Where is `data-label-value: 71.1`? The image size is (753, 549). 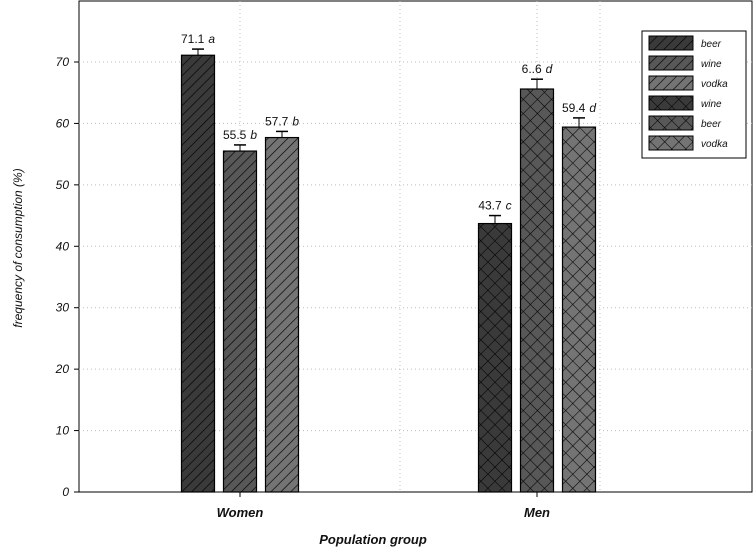
data-label-value: 71.1 is located at coordinates (193, 39).